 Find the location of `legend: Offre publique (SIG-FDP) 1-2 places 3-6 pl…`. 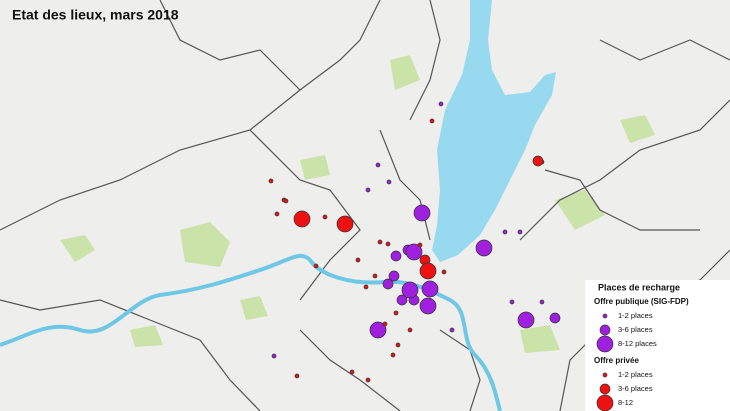

legend: Offre publique (SIG-FDP) 1-2 places 3-6 pl… is located at coordinates (641, 354).